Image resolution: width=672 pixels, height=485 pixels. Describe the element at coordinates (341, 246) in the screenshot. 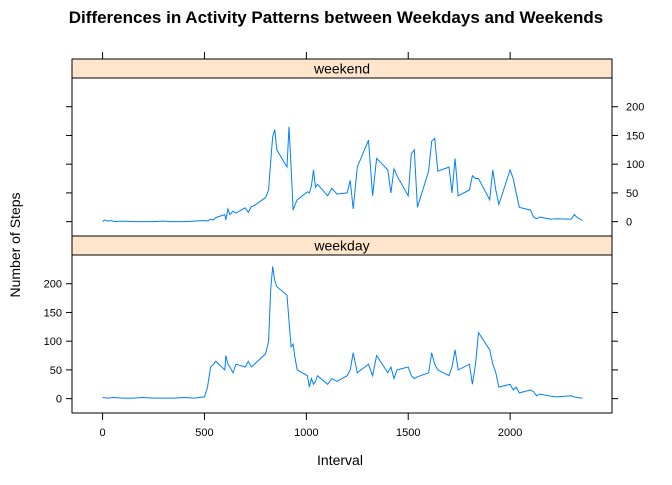

I see `strip-label-weekday: weekday` at that location.